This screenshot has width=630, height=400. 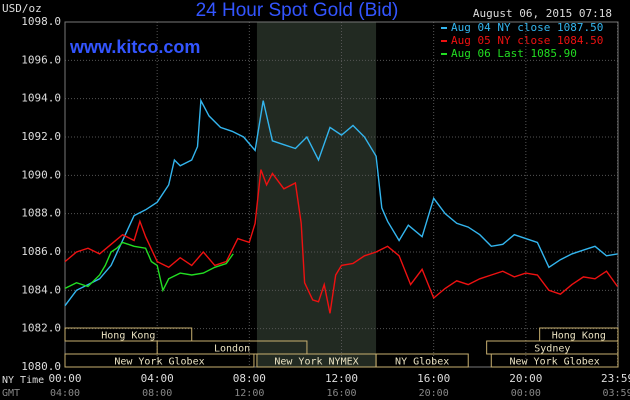 I want to click on legend-label: Aug 04 NY close 1087.50, so click(x=527, y=27).